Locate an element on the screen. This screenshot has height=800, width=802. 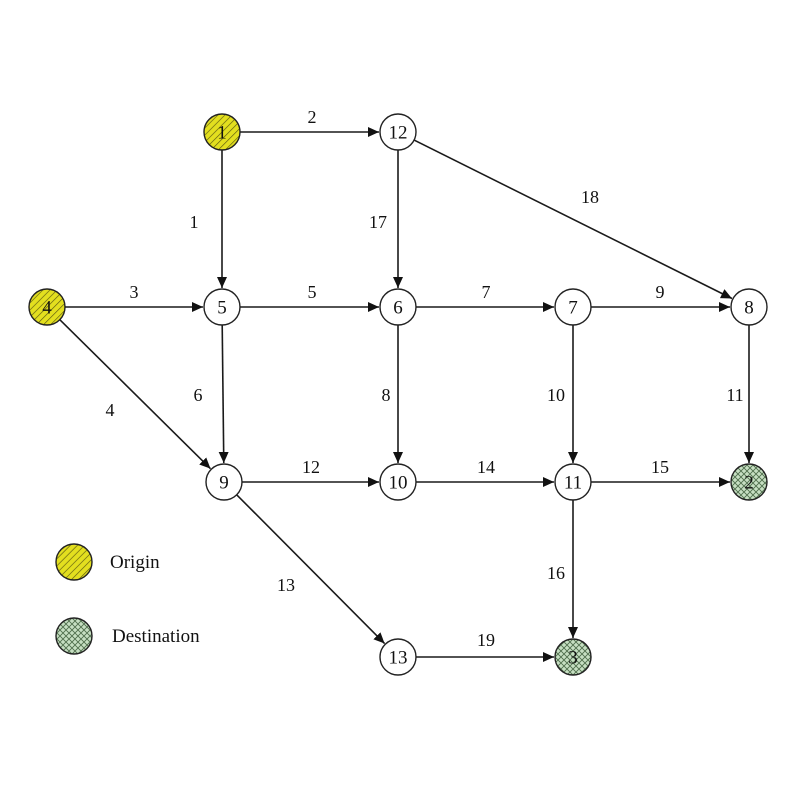
node-label-1: 1 is located at coordinates (222, 133).